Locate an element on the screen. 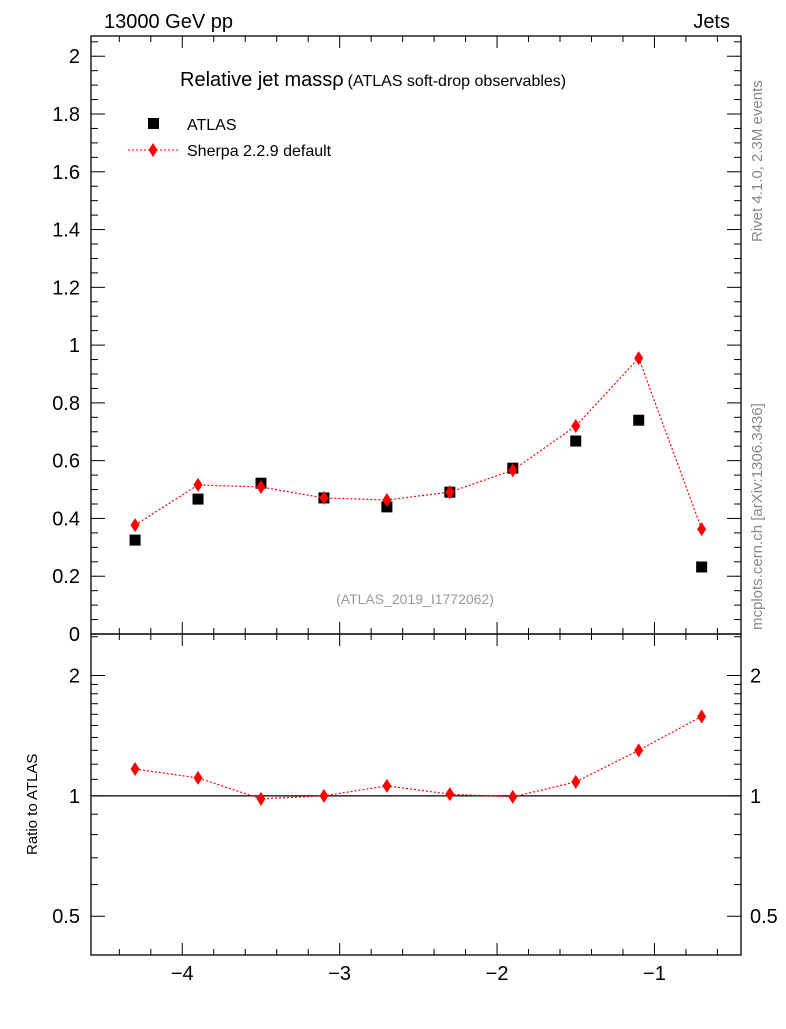 This screenshot has height=1029, width=786. y-tick-label: 1.2 is located at coordinates (66, 288).